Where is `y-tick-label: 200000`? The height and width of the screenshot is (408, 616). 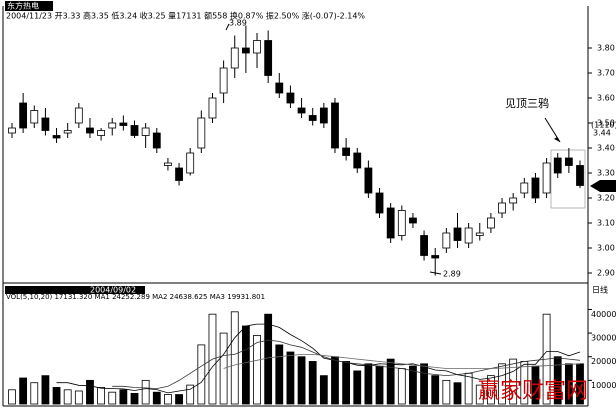
y-tick-label: 200000 is located at coordinates (603, 361).